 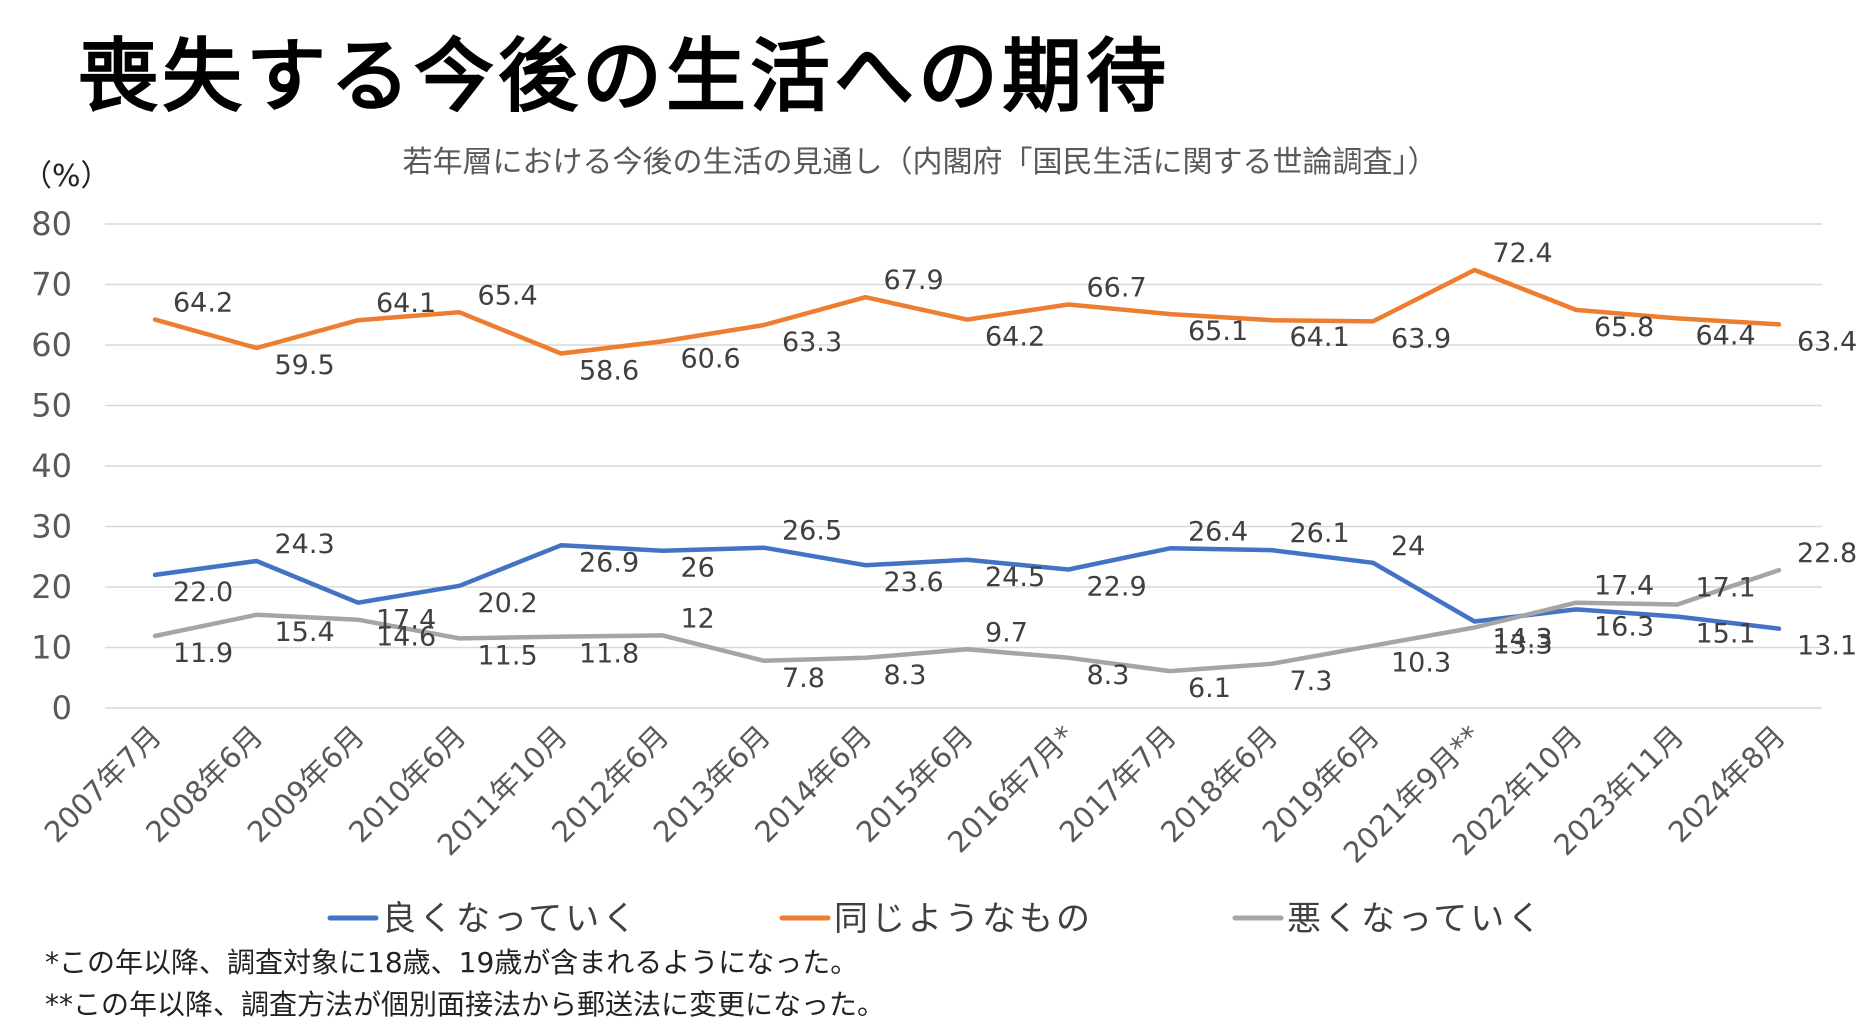 What do you see at coordinates (1117, 287) in the screenshot?
I see `data-label-same: 66.7` at bounding box center [1117, 287].